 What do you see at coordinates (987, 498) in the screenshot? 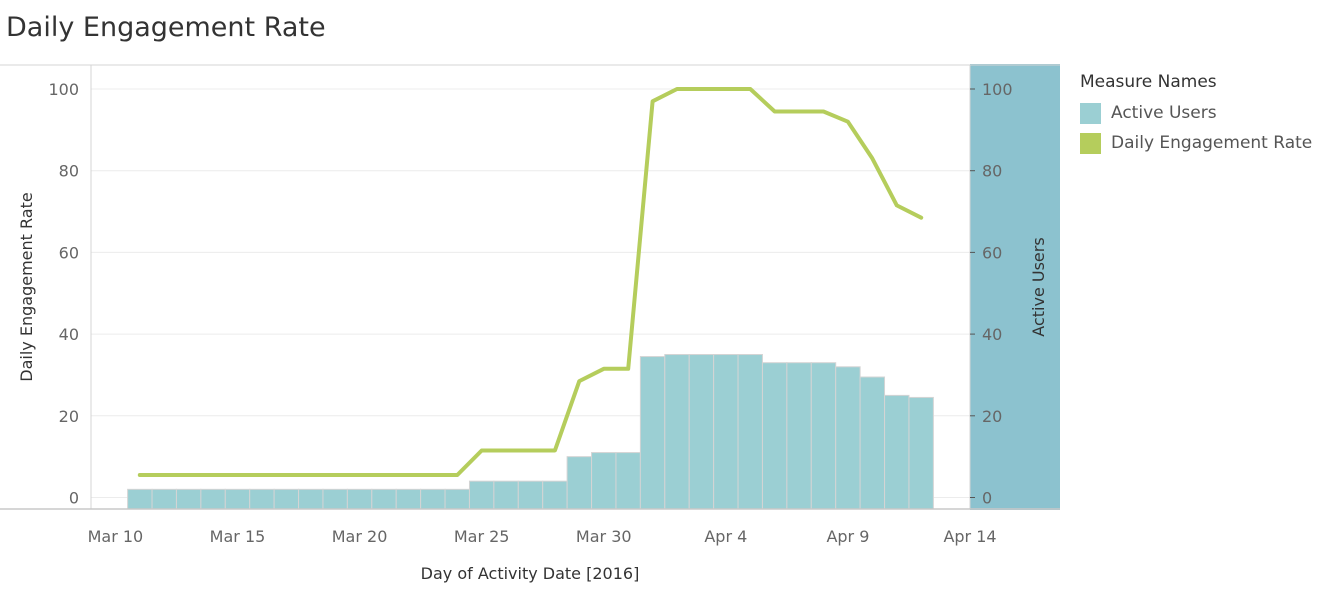
I see `y-right-tick-label: 0` at bounding box center [987, 498].